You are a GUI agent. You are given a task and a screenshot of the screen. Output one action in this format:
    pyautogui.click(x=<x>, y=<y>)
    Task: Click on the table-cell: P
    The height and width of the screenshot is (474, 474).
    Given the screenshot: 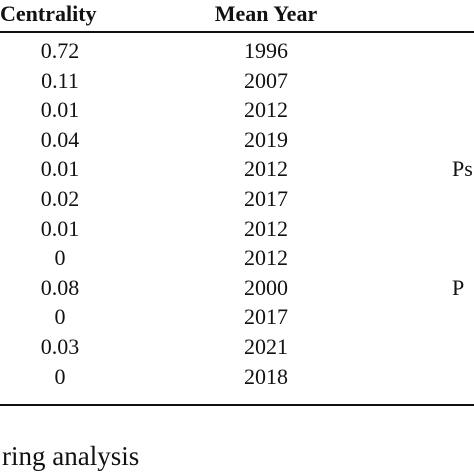 What is the action you would take?
    pyautogui.click(x=458, y=287)
    